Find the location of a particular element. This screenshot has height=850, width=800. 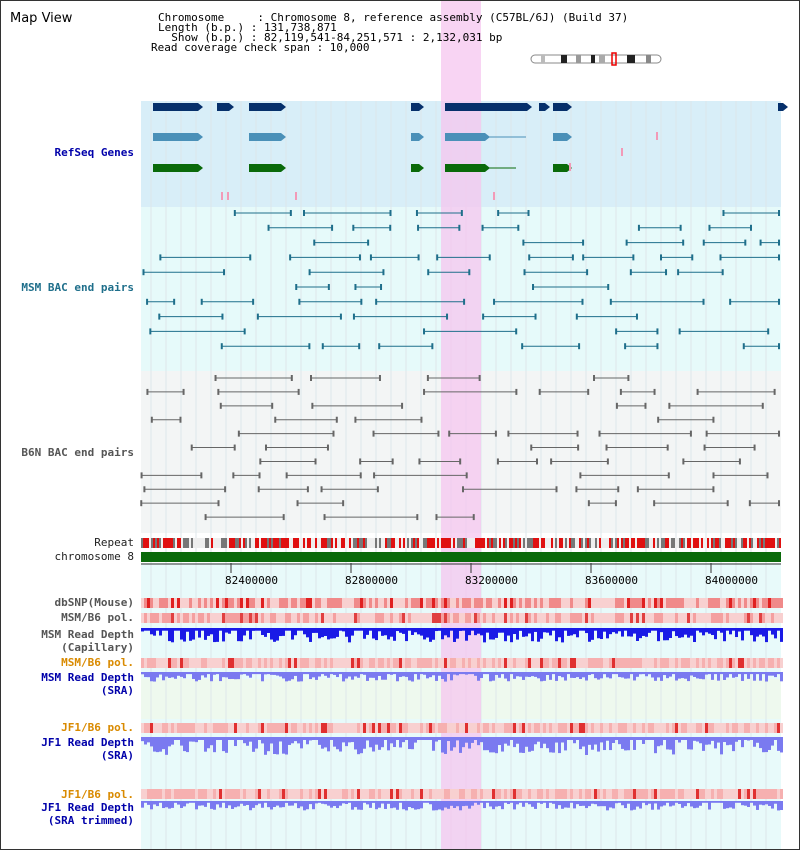

label-dbsnp: dbSNP(Mouse) is located at coordinates (94, 602).